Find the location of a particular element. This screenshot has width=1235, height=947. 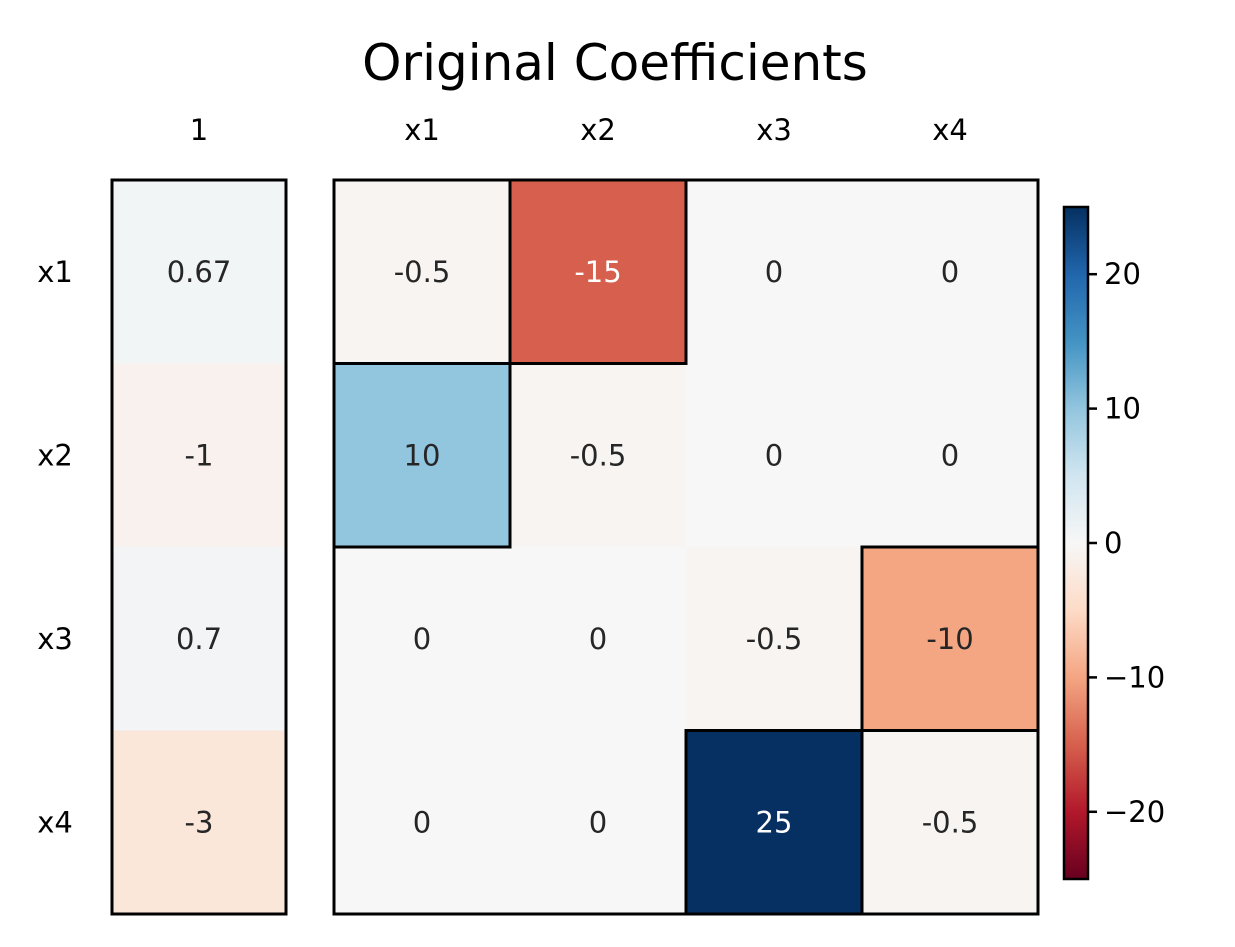

matrix-cell-label: 25 is located at coordinates (774, 822).